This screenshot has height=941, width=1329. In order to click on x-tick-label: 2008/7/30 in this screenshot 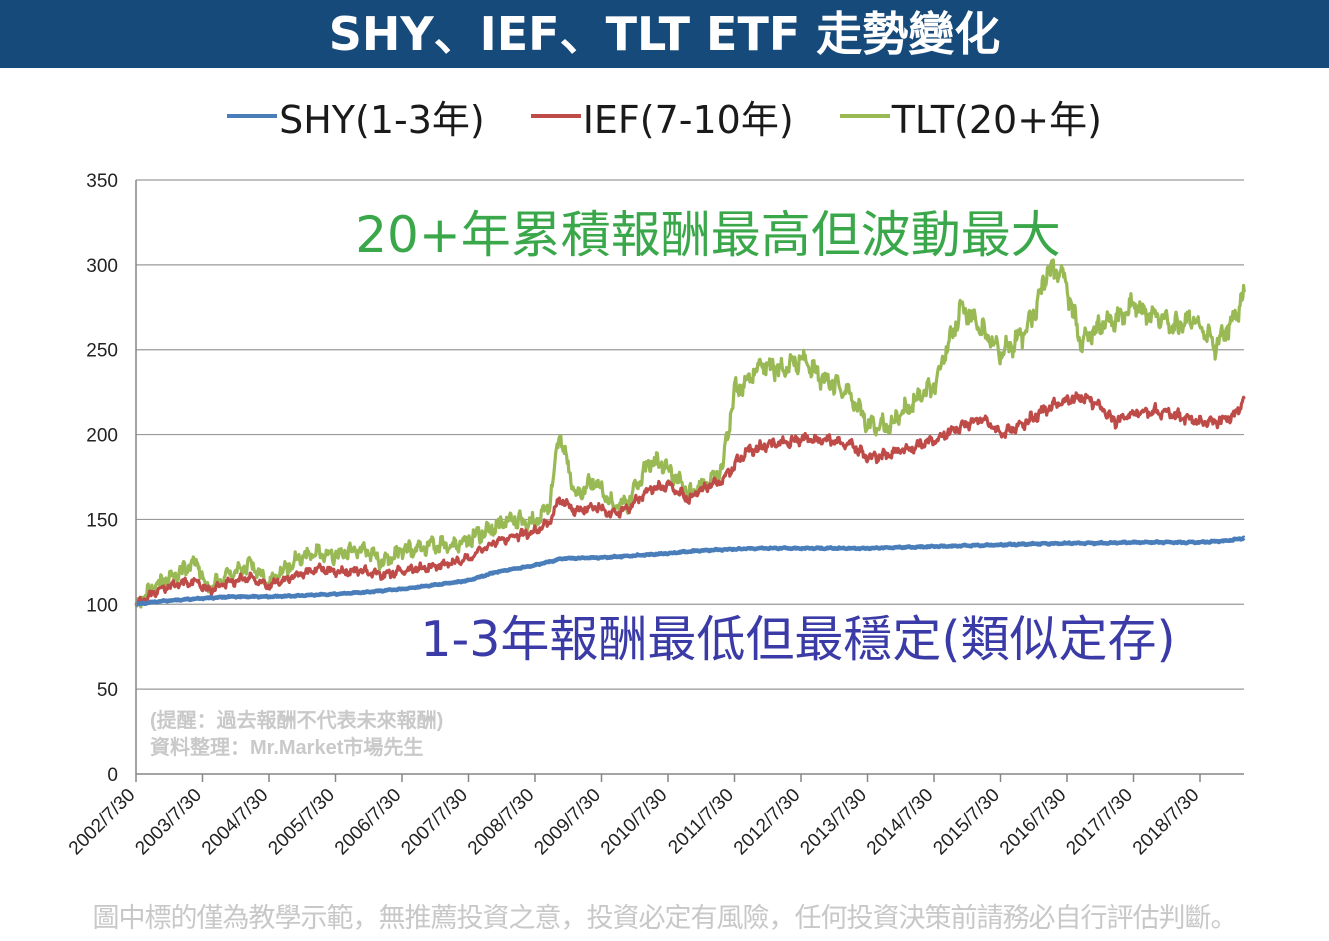, I will do `click(501, 822)`.